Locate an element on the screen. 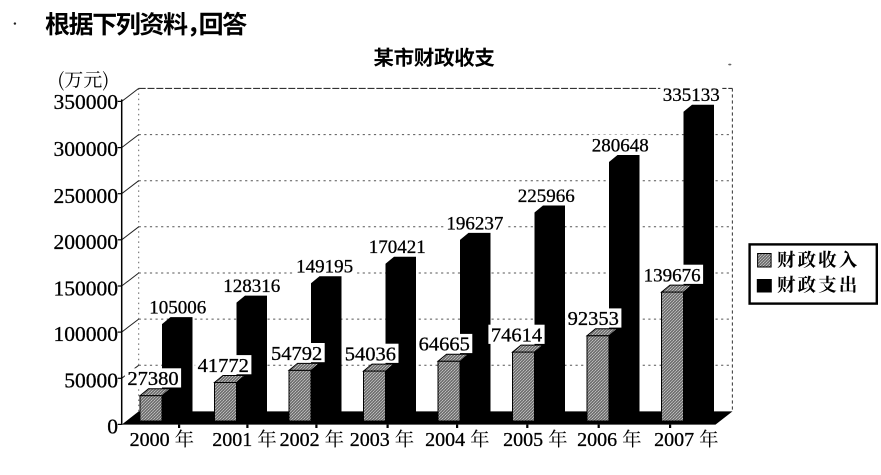 The width and height of the screenshot is (881, 475). svg-text: 41772 is located at coordinates (223, 366).